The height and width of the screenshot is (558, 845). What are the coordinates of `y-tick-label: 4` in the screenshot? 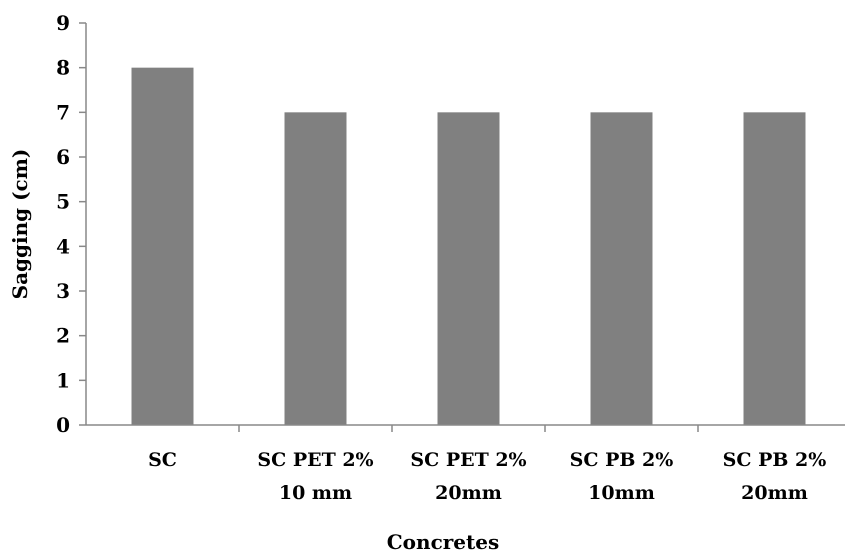 It's located at (63, 246).